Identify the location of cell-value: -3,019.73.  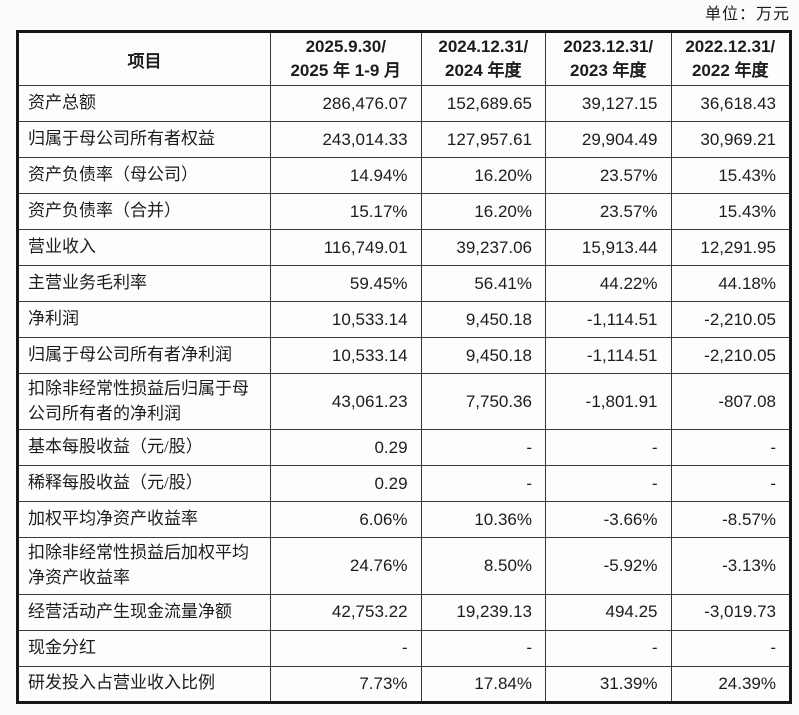
(730, 612).